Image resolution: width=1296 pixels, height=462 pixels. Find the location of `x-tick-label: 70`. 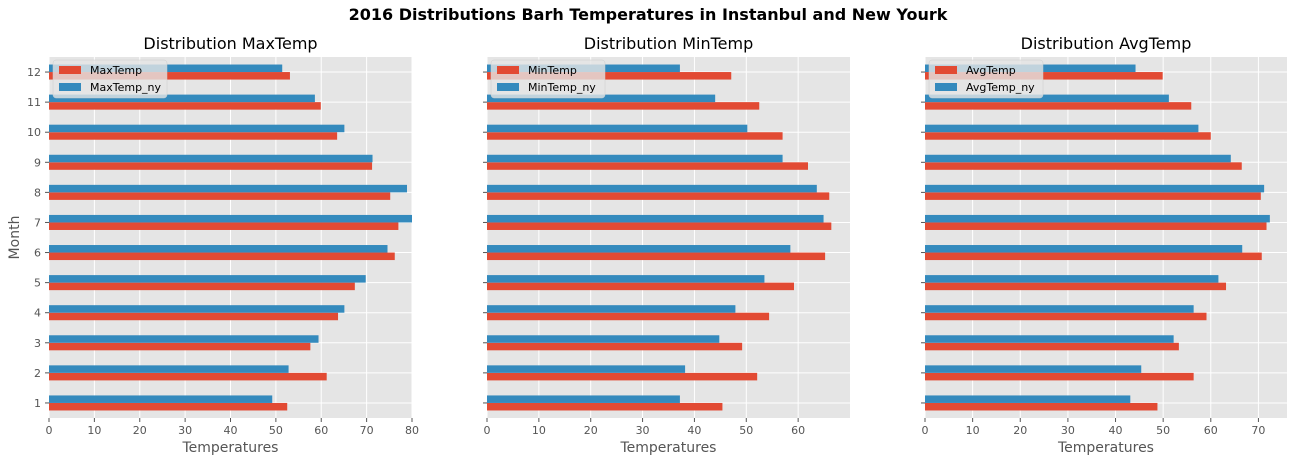

x-tick-label: 70 is located at coordinates (1258, 430).